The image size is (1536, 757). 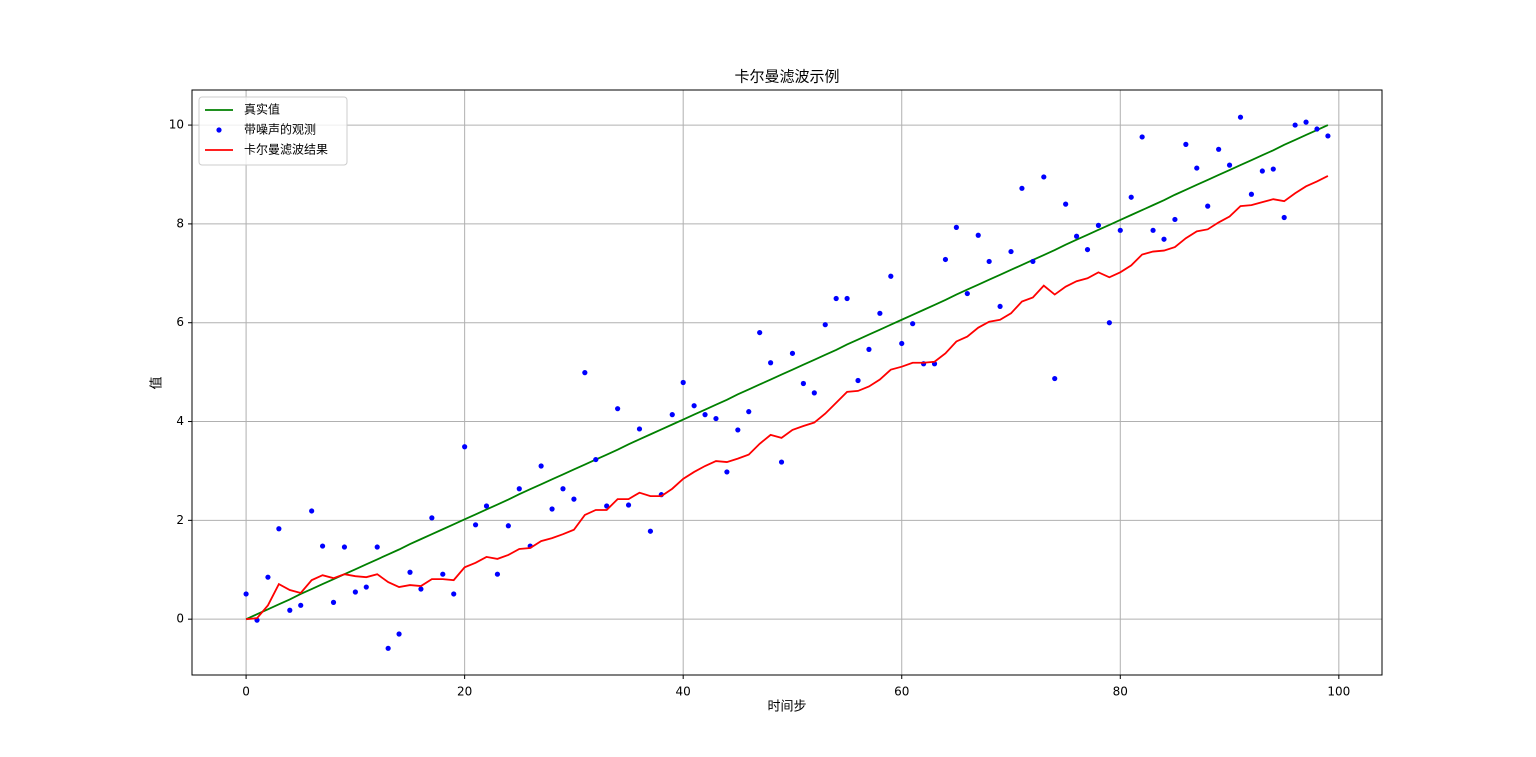 I want to click on x-tick-label: 60, so click(x=901, y=692).